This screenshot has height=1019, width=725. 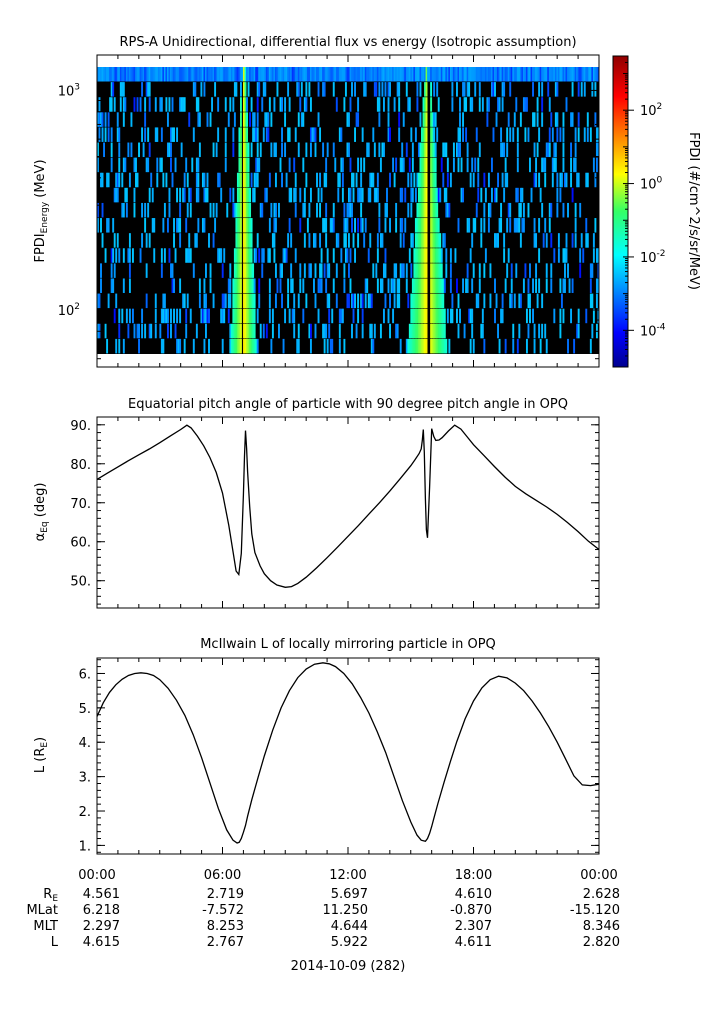 What do you see at coordinates (473, 894) in the screenshot?
I see `ephemeris-value: 4.610` at bounding box center [473, 894].